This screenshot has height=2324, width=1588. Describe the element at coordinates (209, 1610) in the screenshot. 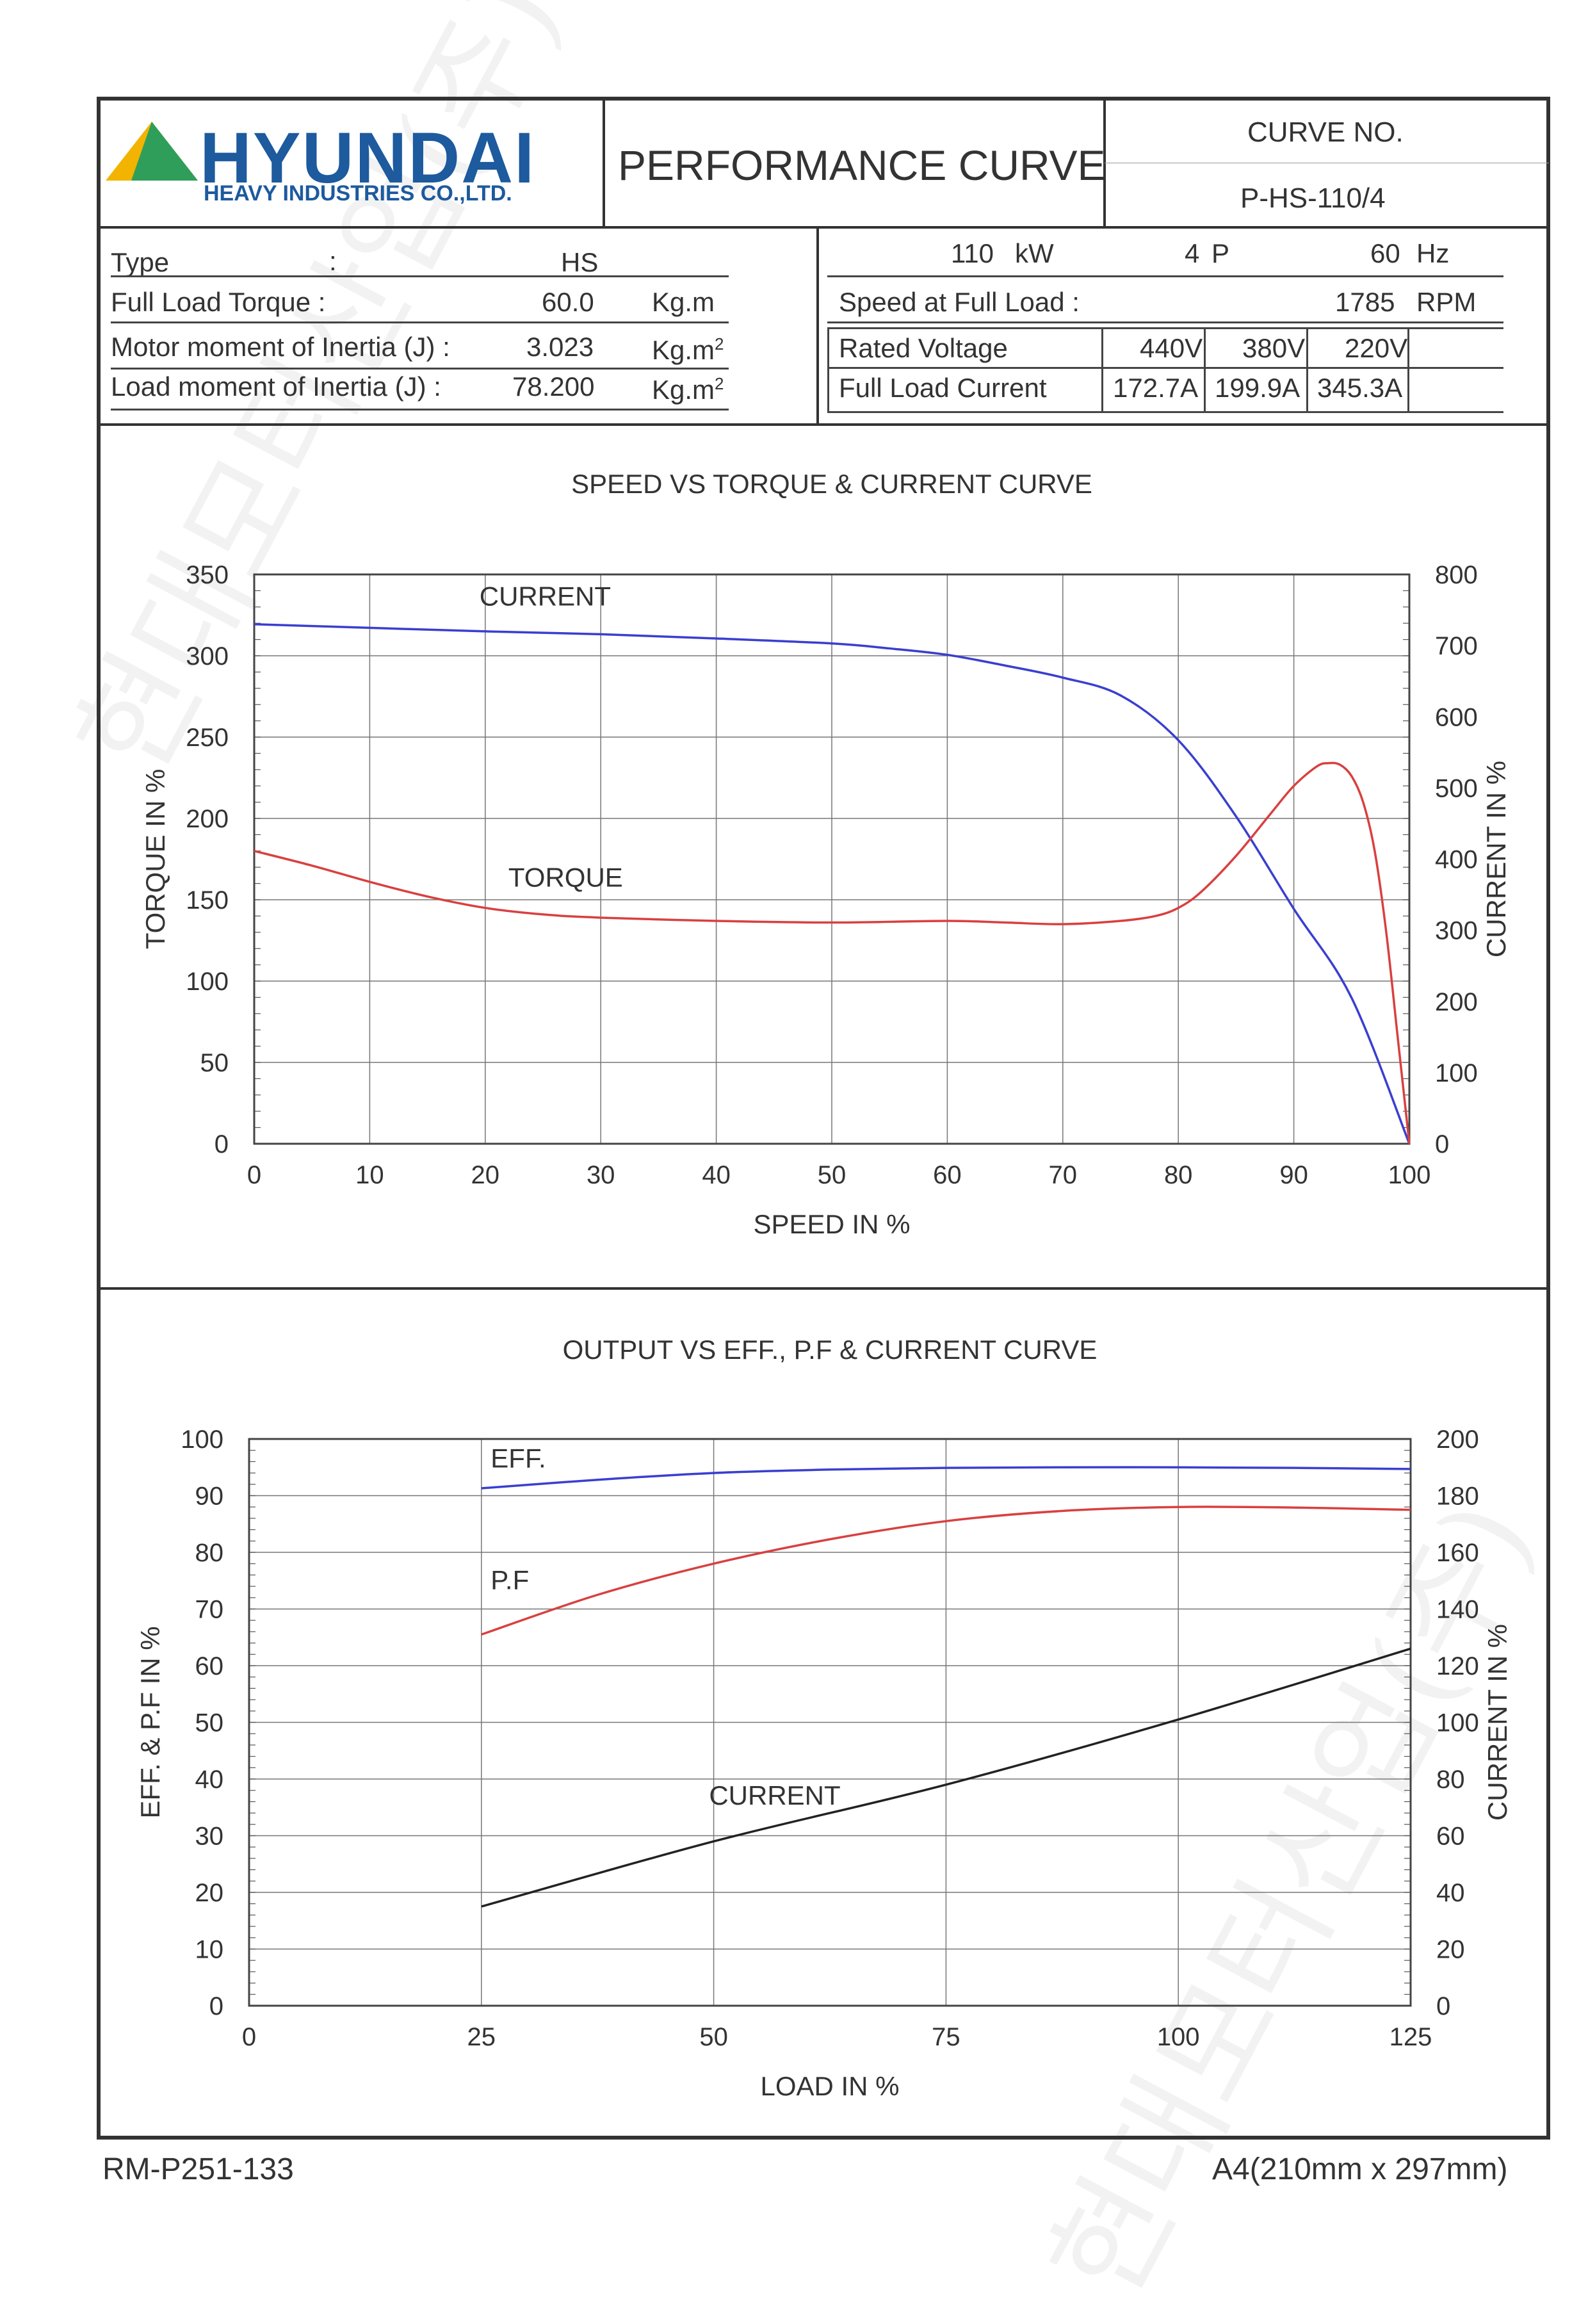

I see `y-tick-label: 70` at that location.